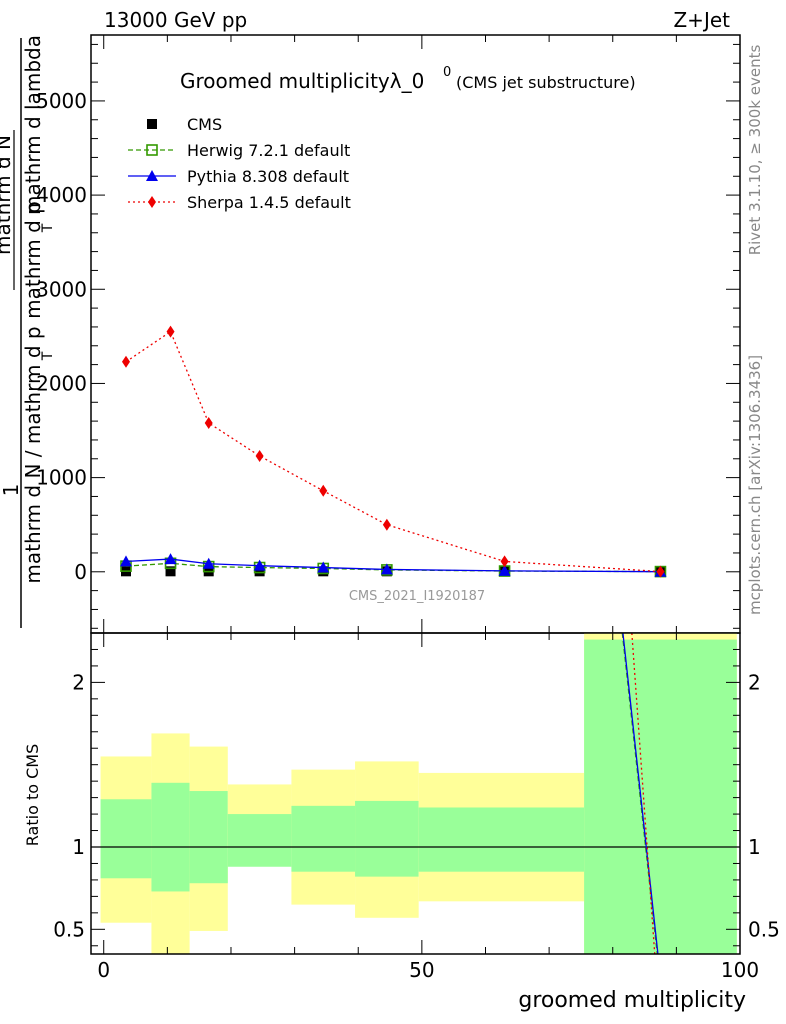  What do you see at coordinates (546, 82) in the screenshot?
I see `plot-title-sub: (CMS jet substructure)` at bounding box center [546, 82].